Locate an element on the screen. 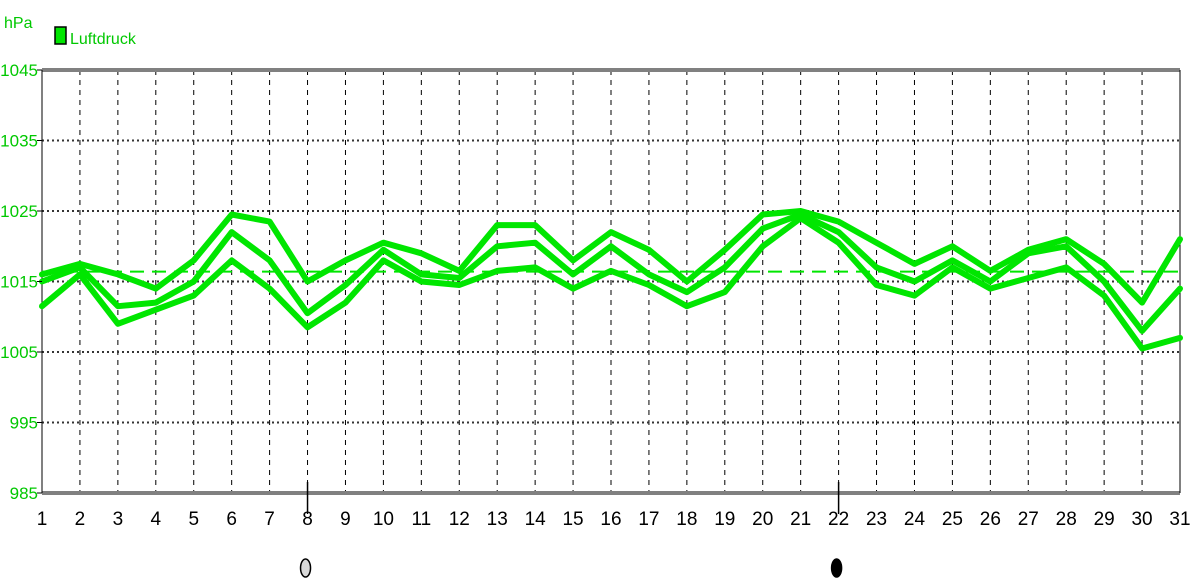  x-tick-label: 9 is located at coordinates (345, 519).